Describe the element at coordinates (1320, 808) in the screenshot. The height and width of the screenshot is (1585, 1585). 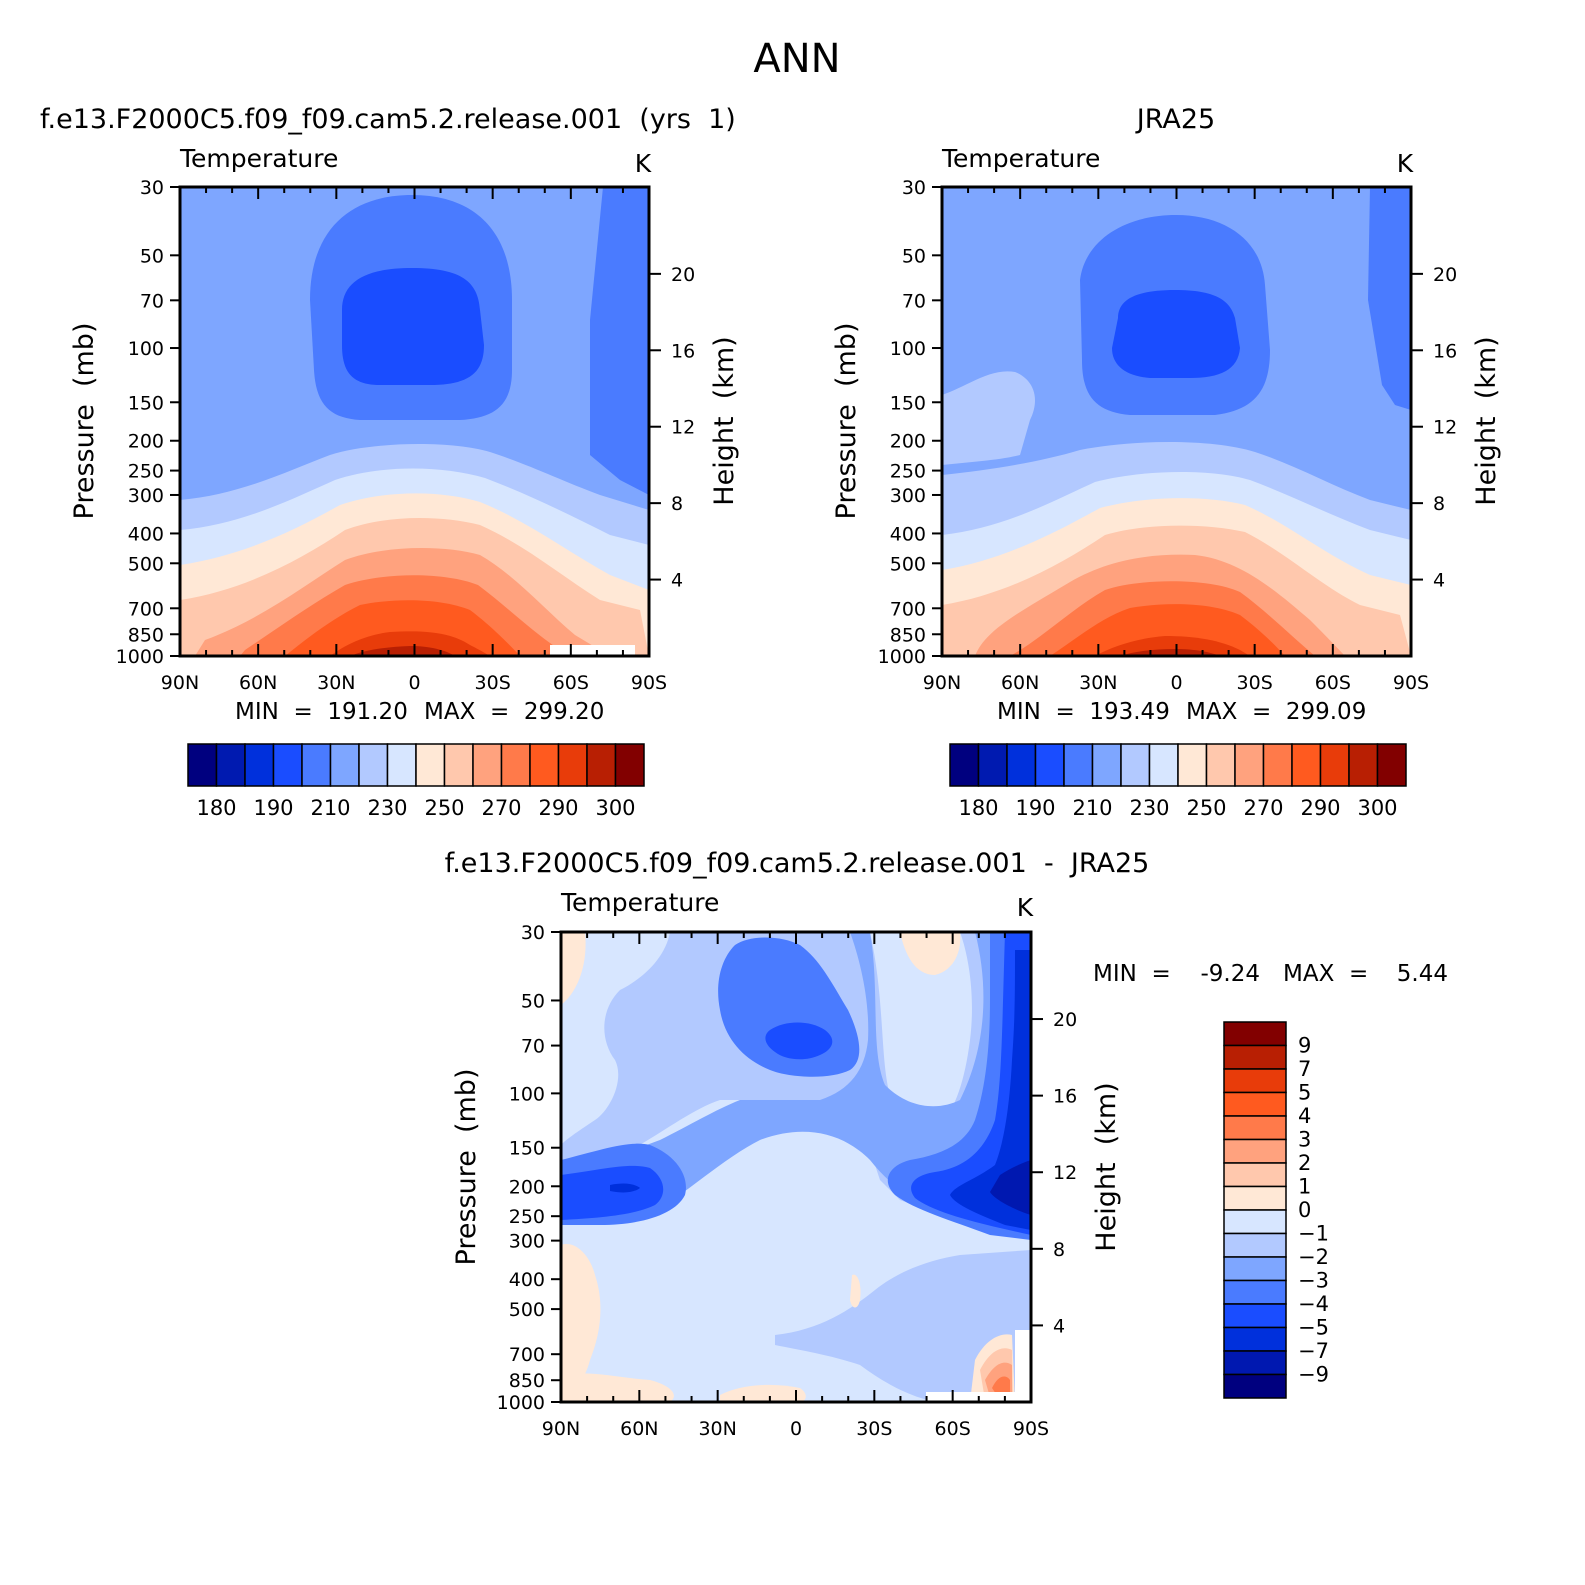
I see `colorbar-label: 290` at that location.